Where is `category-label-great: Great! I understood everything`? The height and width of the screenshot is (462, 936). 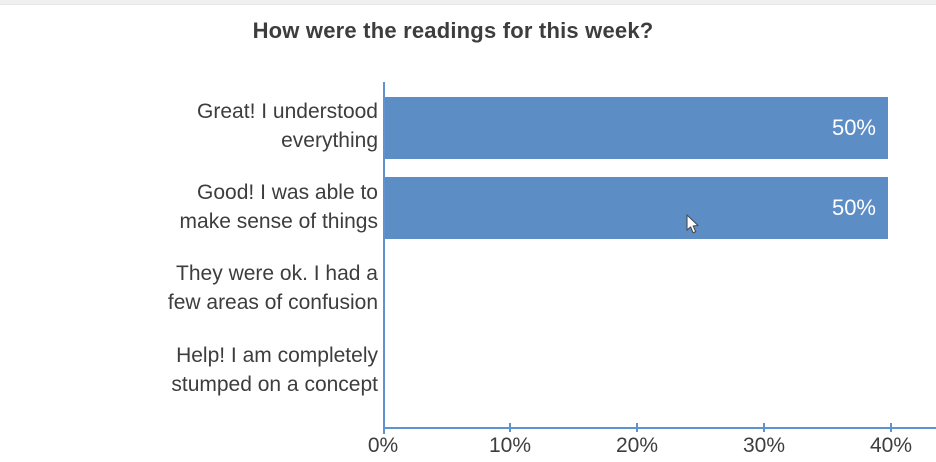
category-label-great: Great! I understood everything is located at coordinates (213, 126).